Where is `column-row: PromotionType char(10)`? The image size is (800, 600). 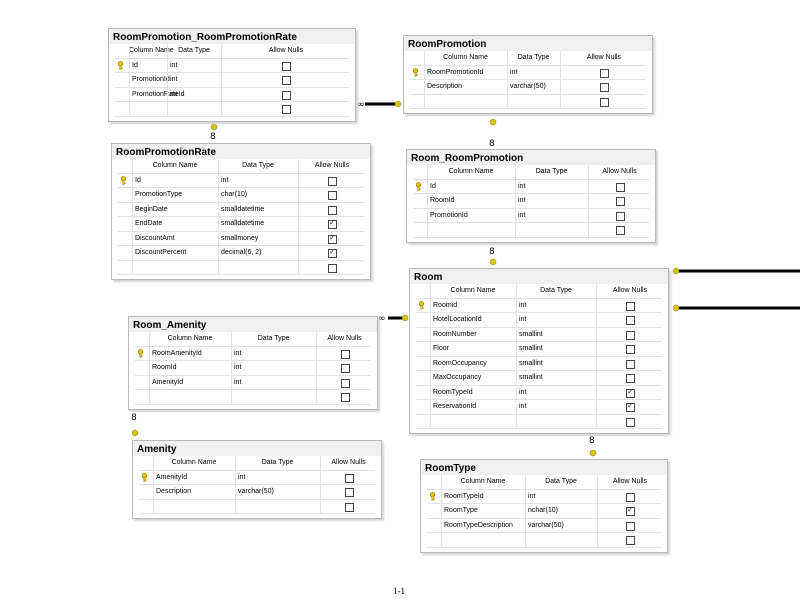
column-row: PromotionType char(10) is located at coordinates (241, 195).